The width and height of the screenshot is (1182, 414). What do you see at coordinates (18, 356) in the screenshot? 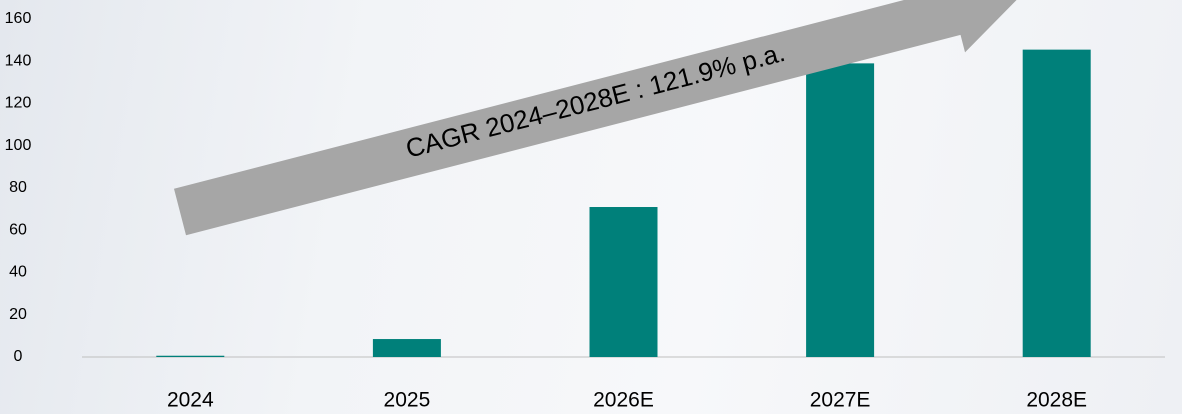
I see `y-tick-label: 0` at bounding box center [18, 356].